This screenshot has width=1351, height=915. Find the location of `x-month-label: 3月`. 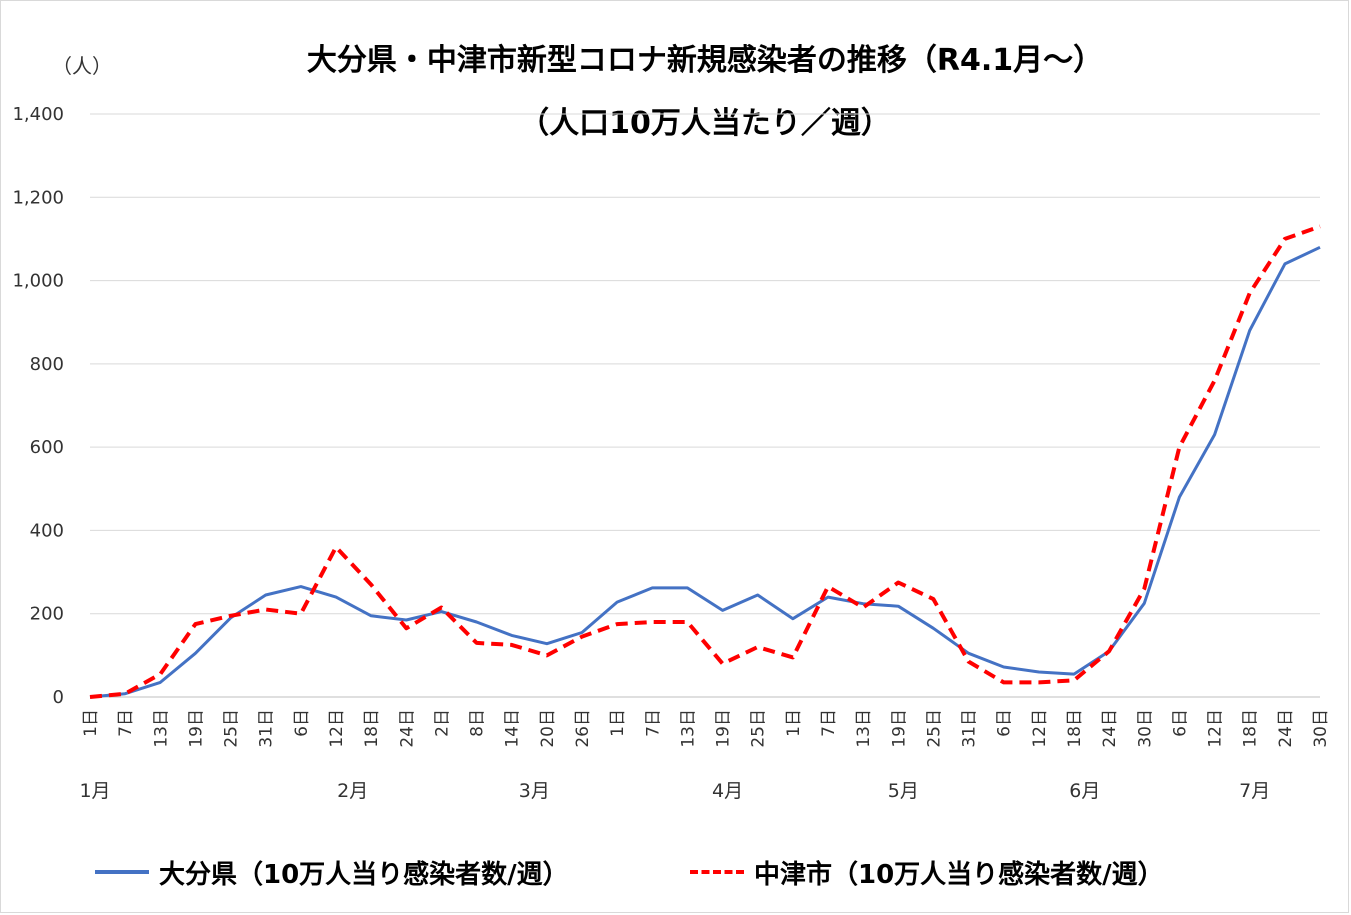

x-month-label: 3月 is located at coordinates (534, 791).